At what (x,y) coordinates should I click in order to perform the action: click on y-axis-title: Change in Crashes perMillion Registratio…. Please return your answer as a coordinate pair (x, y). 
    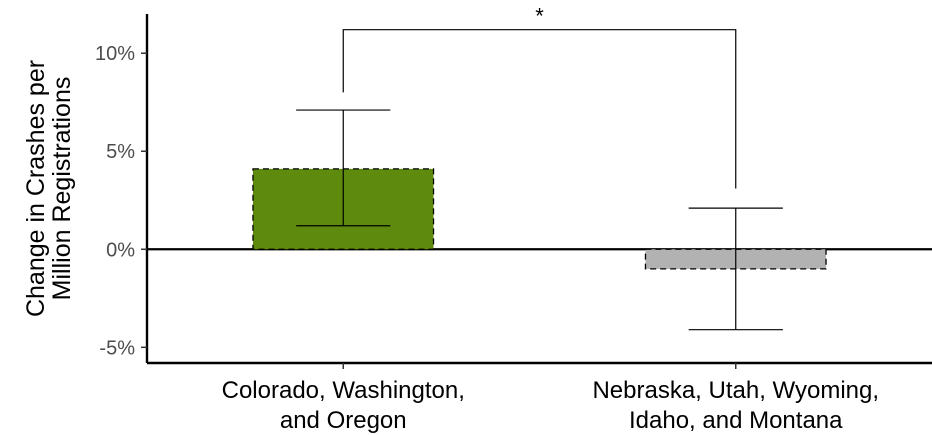
    Looking at the image, I should click on (49, 188).